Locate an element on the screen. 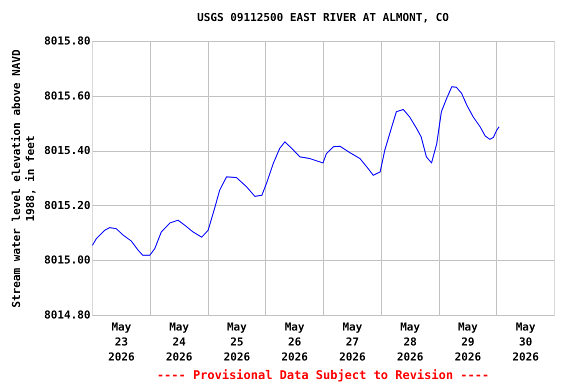 Image resolution: width=576 pixels, height=384 pixels. y-tick-label: 8014.80 is located at coordinates (67, 315).